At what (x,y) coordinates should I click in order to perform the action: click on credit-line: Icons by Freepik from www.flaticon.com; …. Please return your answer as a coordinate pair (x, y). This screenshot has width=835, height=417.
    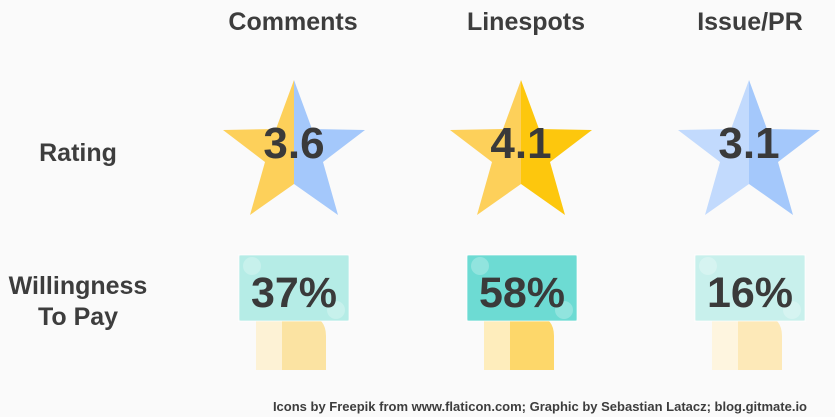
    Looking at the image, I should click on (539, 406).